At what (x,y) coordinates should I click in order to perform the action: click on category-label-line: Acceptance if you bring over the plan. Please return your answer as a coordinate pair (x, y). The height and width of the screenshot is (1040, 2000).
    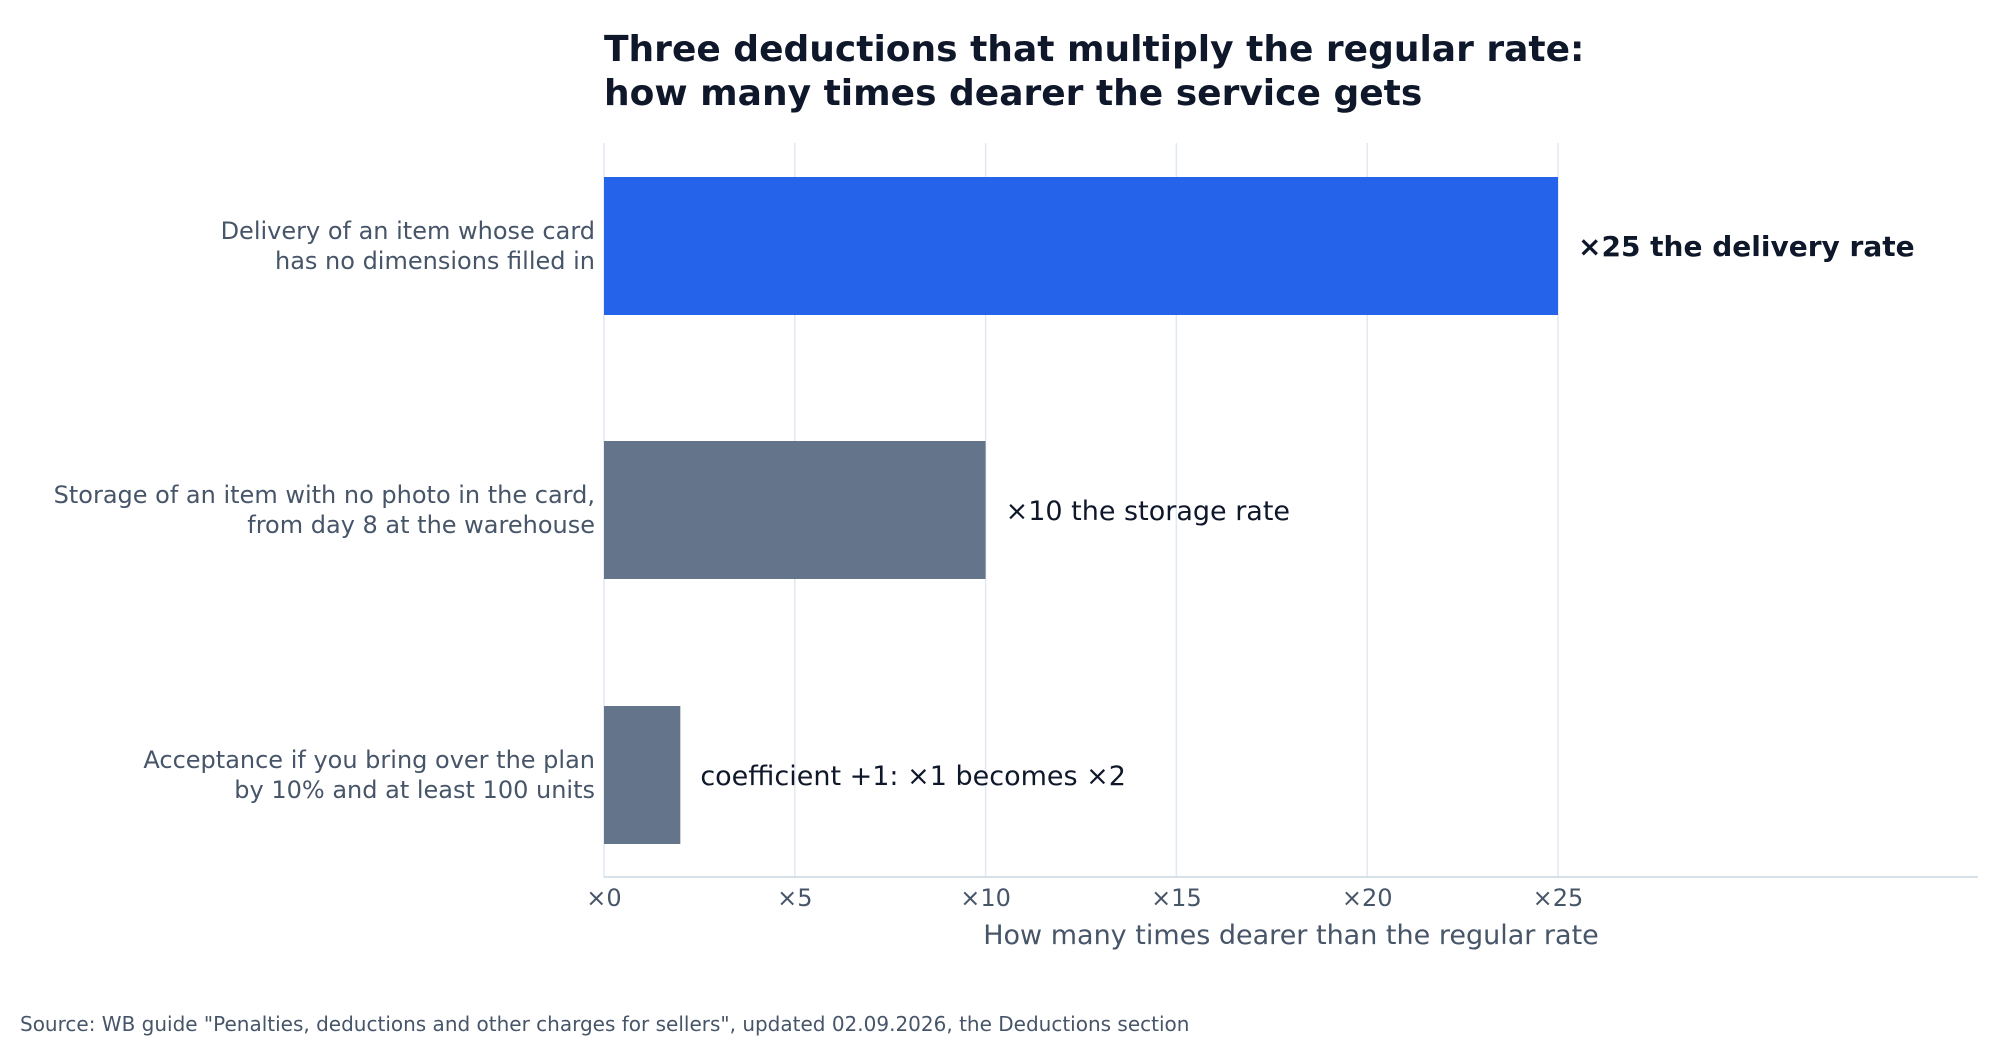
    Looking at the image, I should click on (369, 760).